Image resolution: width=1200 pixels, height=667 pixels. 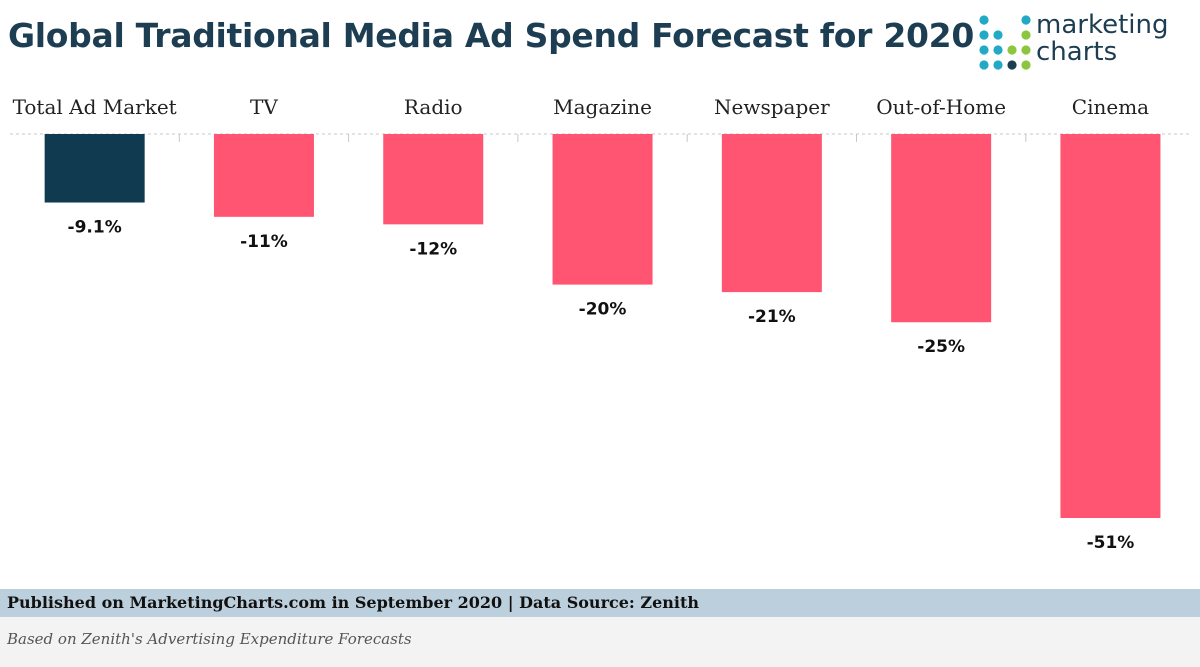 I want to click on value-label: -9.1%, so click(x=95, y=228).